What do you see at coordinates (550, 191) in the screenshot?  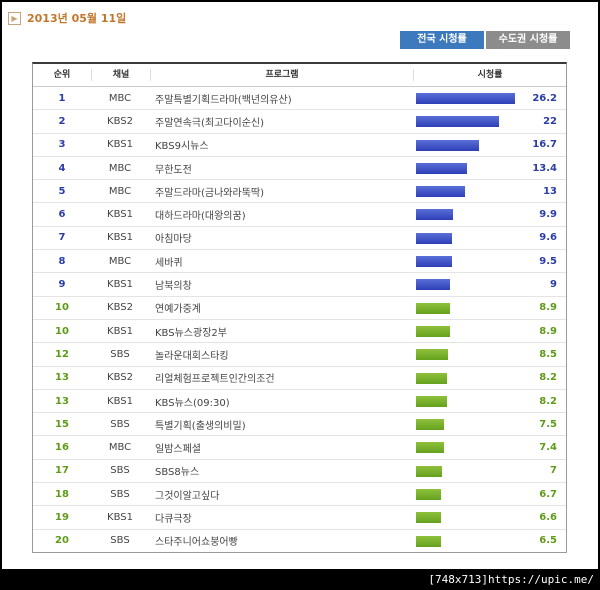 I see `rating-value: 13` at bounding box center [550, 191].